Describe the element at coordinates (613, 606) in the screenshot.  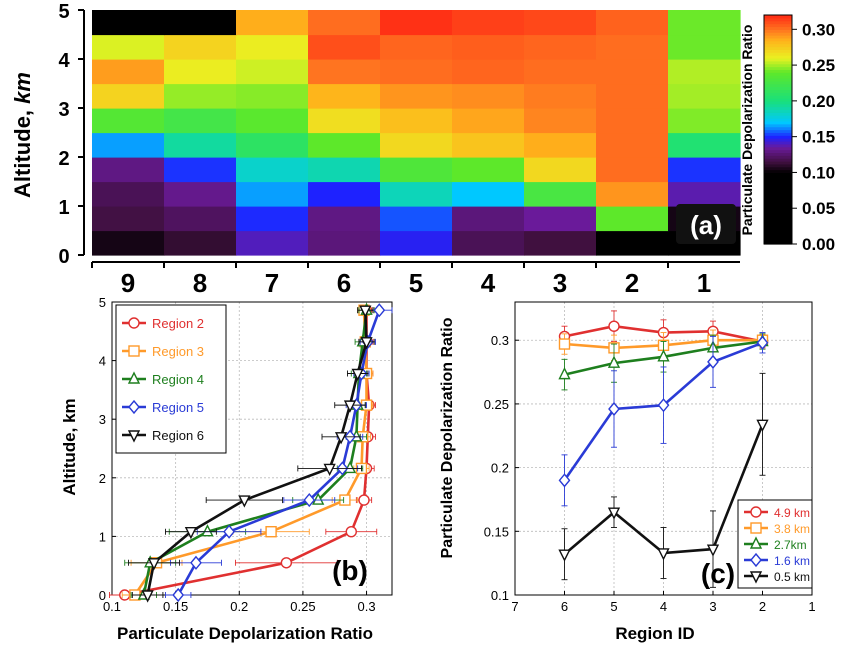
I see `panel-c-x-tick-label: 5` at that location.